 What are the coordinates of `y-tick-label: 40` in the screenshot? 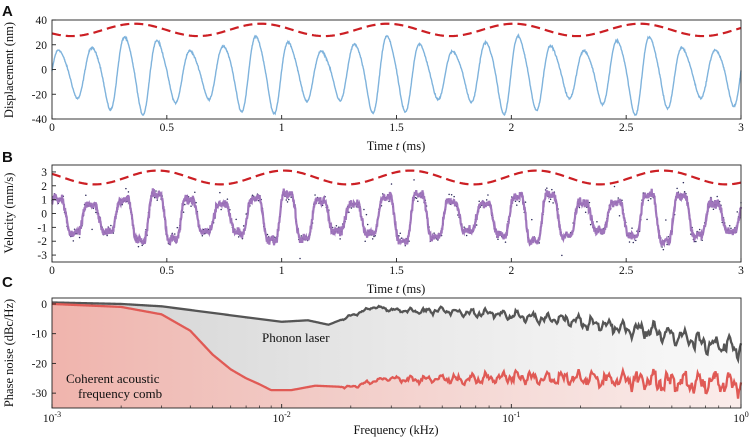 It's located at (42, 21).